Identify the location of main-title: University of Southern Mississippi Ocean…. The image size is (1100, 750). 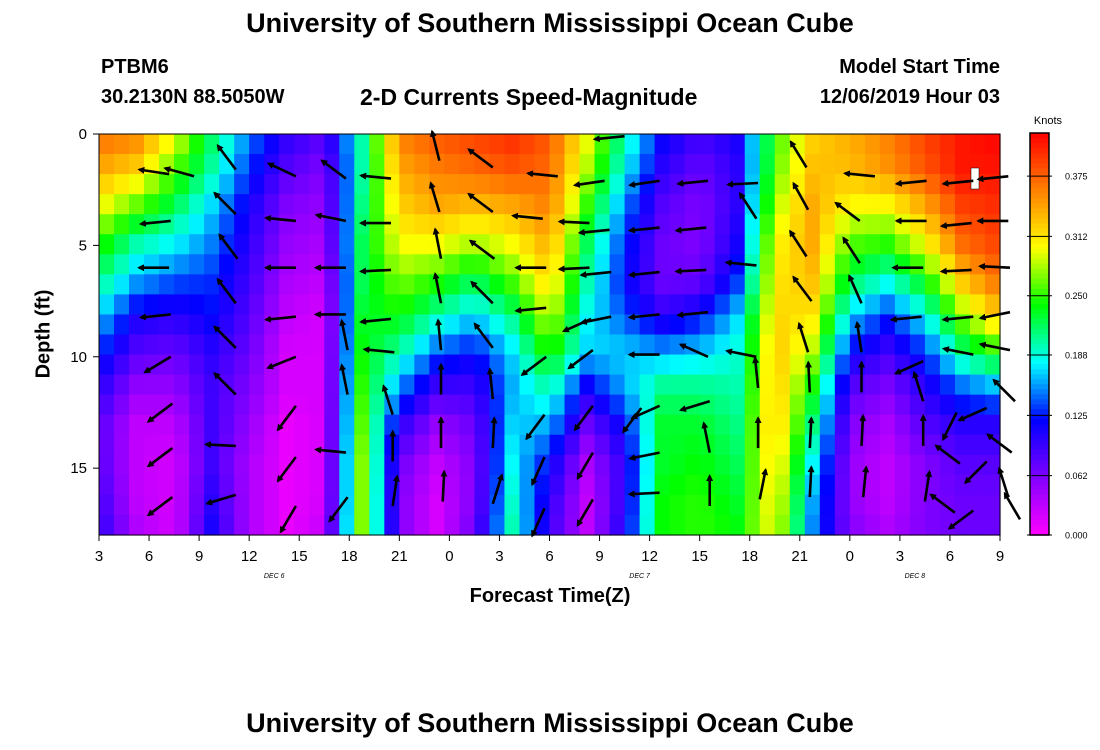
(550, 23).